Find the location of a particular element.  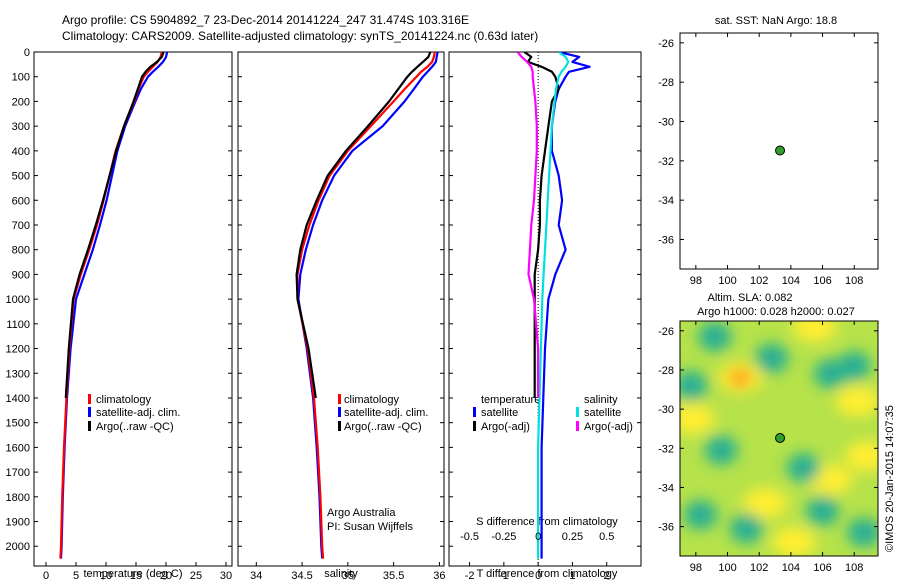

legend-argo: Argo(..raw -QC) is located at coordinates (383, 427).